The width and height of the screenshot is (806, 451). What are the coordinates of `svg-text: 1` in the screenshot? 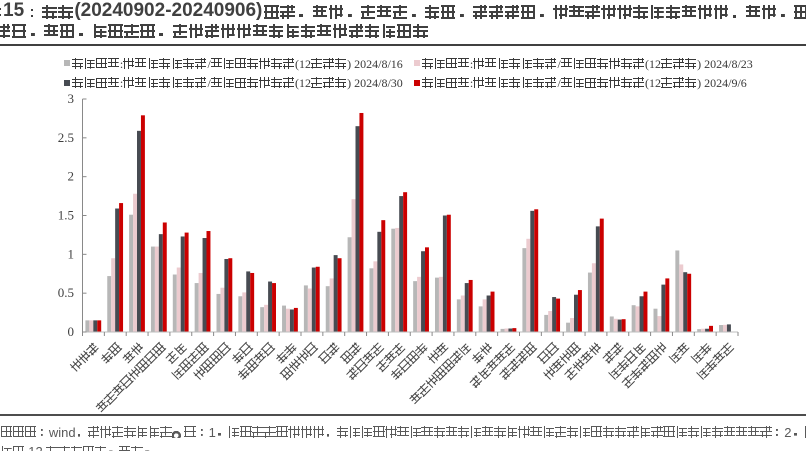 It's located at (71, 253).